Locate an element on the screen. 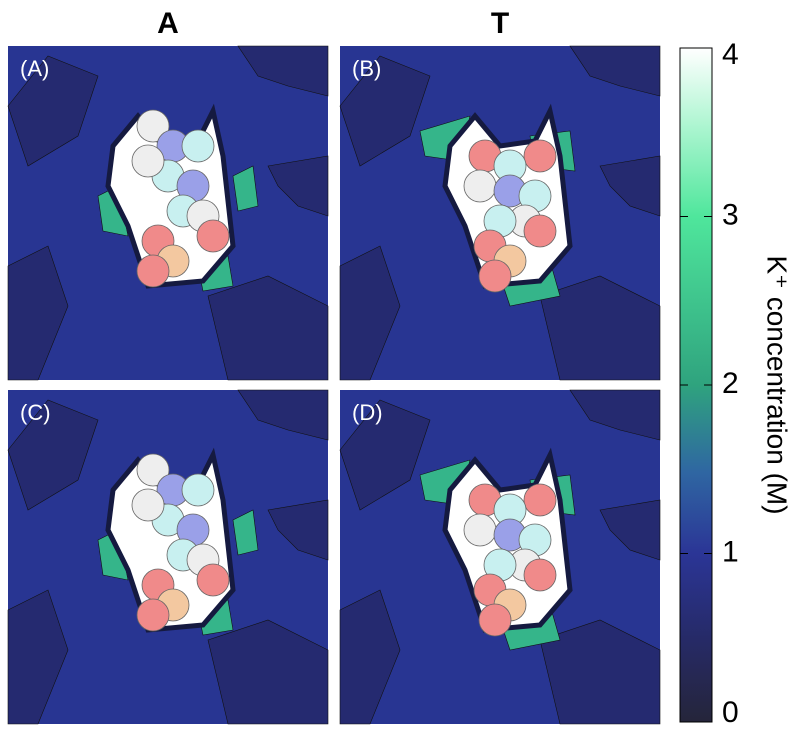  column-title: T is located at coordinates (500, 23).